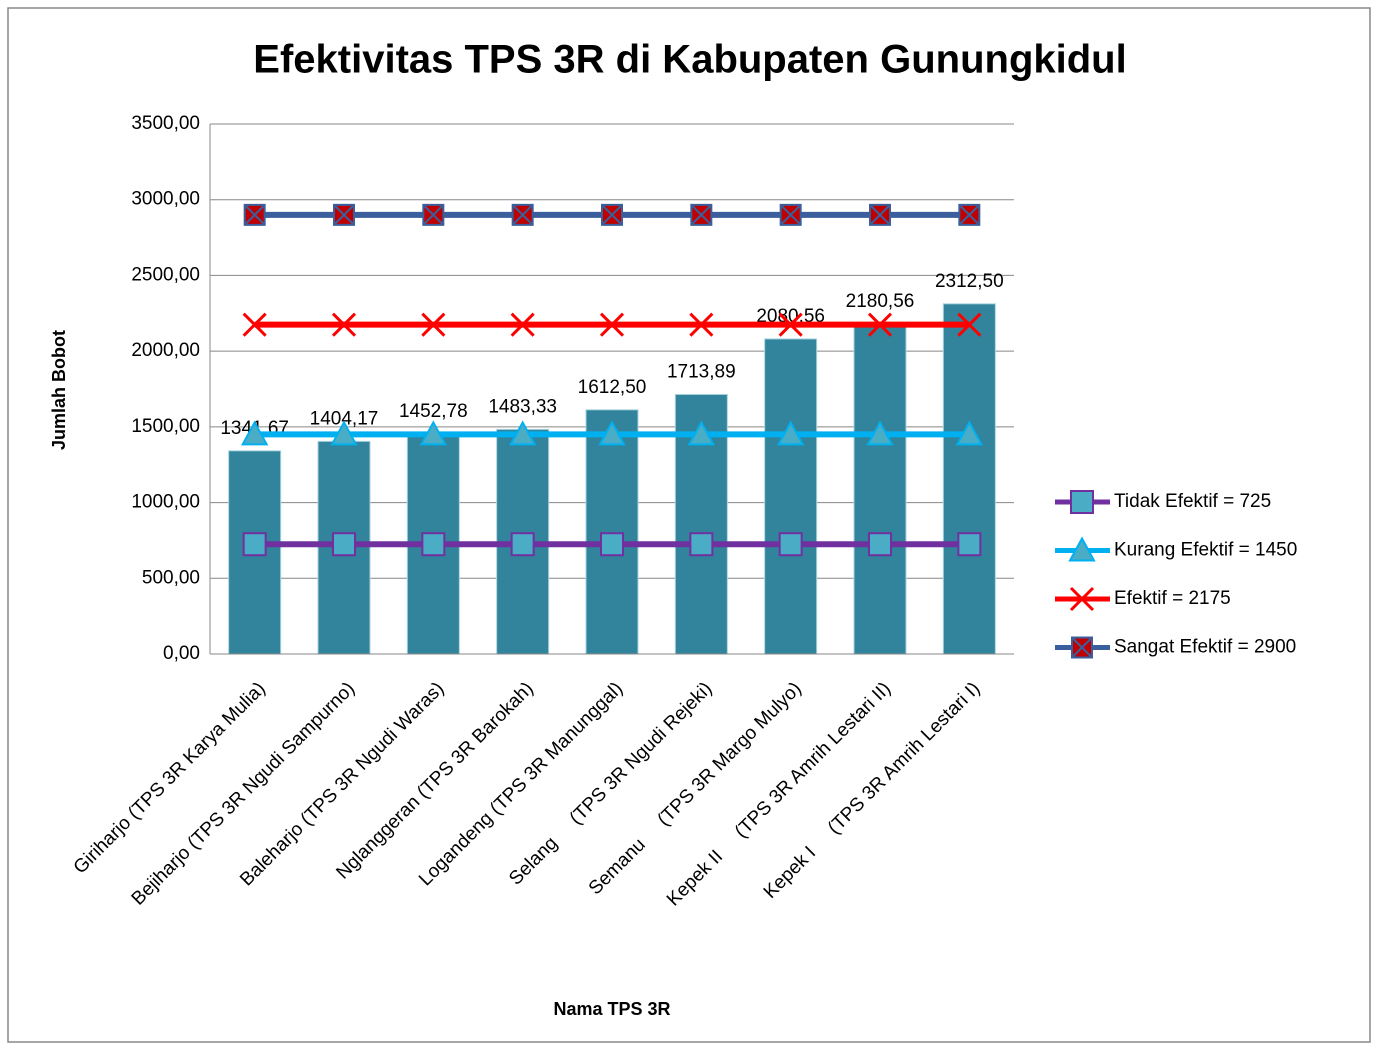 This screenshot has height=1050, width=1378. What do you see at coordinates (1172, 598) in the screenshot?
I see `legend-label: Efektif = 2175` at bounding box center [1172, 598].